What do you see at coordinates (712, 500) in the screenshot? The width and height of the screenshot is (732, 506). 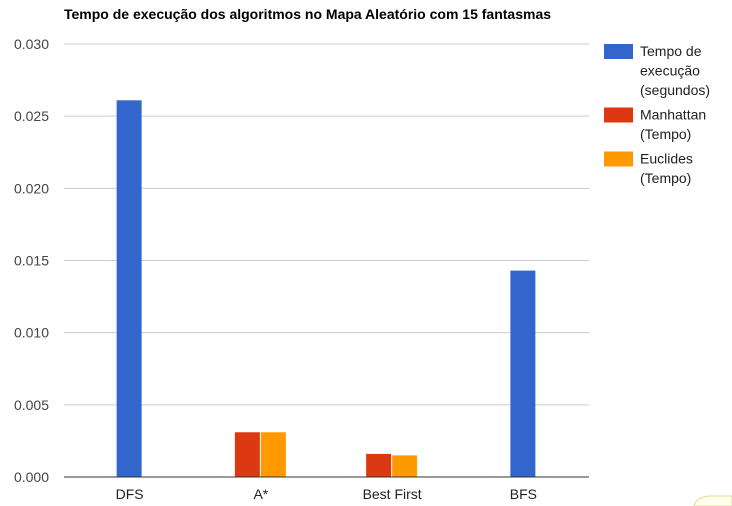 I see `corner-decoration` at bounding box center [712, 500].